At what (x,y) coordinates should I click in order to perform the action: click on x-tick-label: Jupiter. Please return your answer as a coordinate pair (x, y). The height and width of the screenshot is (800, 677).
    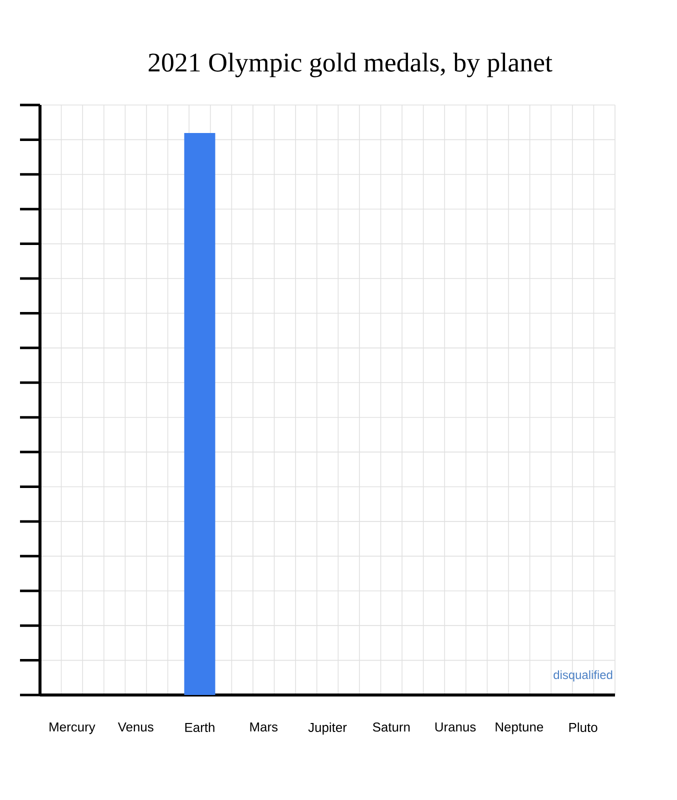
    Looking at the image, I should click on (327, 728).